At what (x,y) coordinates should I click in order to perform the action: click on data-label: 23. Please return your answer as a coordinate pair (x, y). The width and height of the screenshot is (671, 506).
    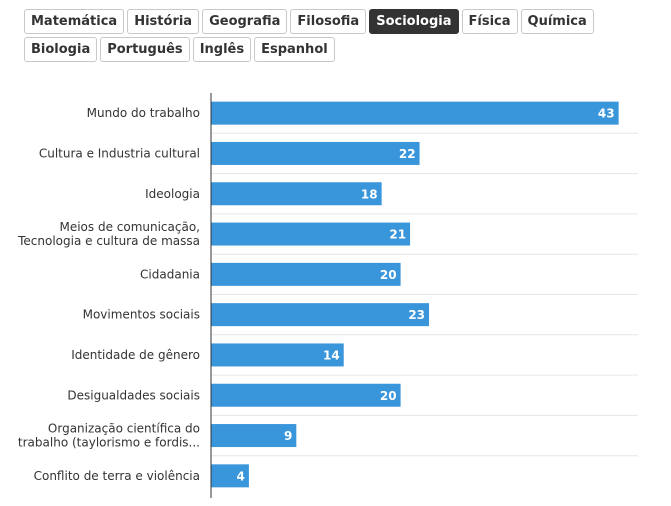
    Looking at the image, I should click on (416, 315).